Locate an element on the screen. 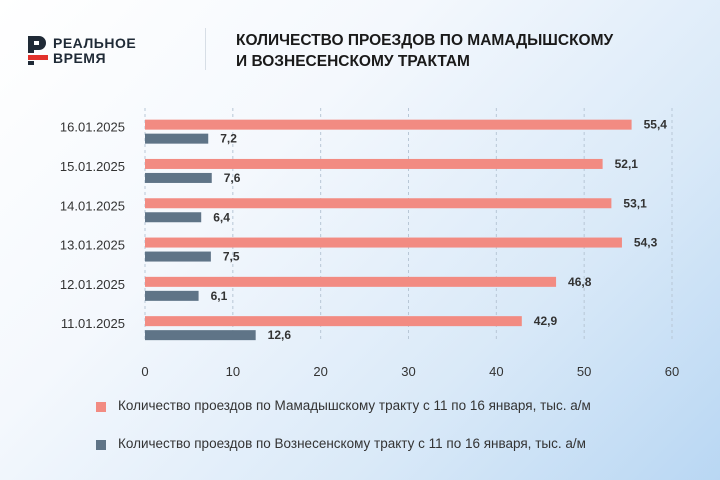  data-label-mamadysh: 42,9 is located at coordinates (546, 321).